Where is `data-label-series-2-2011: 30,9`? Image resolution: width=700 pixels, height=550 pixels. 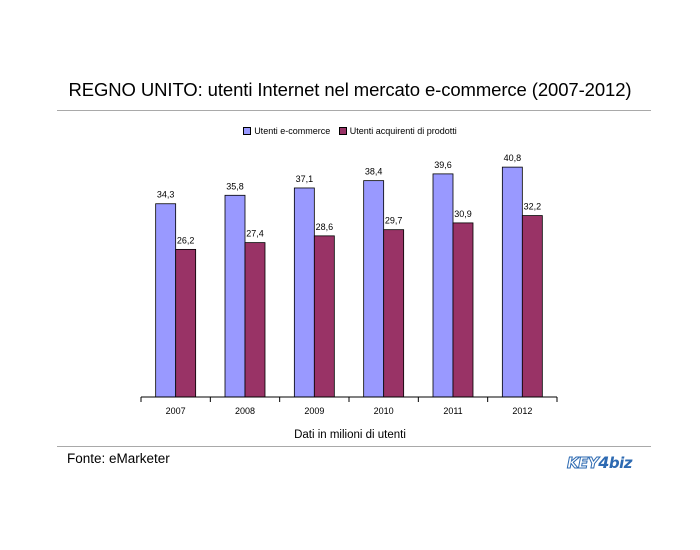
data-label-series-2-2011: 30,9 is located at coordinates (463, 214).